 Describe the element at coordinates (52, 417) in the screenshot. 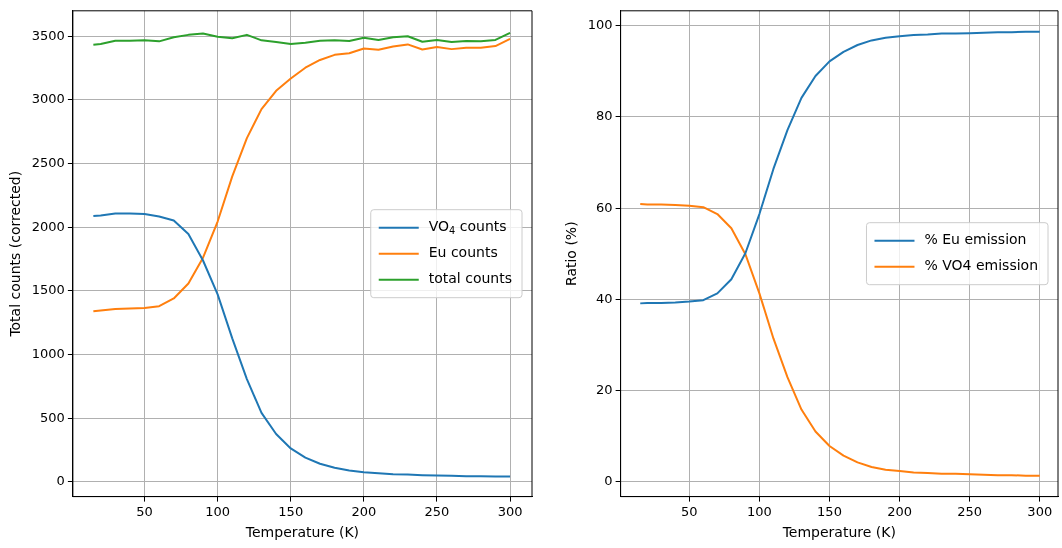

I see `y-tick-label: 500` at that location.